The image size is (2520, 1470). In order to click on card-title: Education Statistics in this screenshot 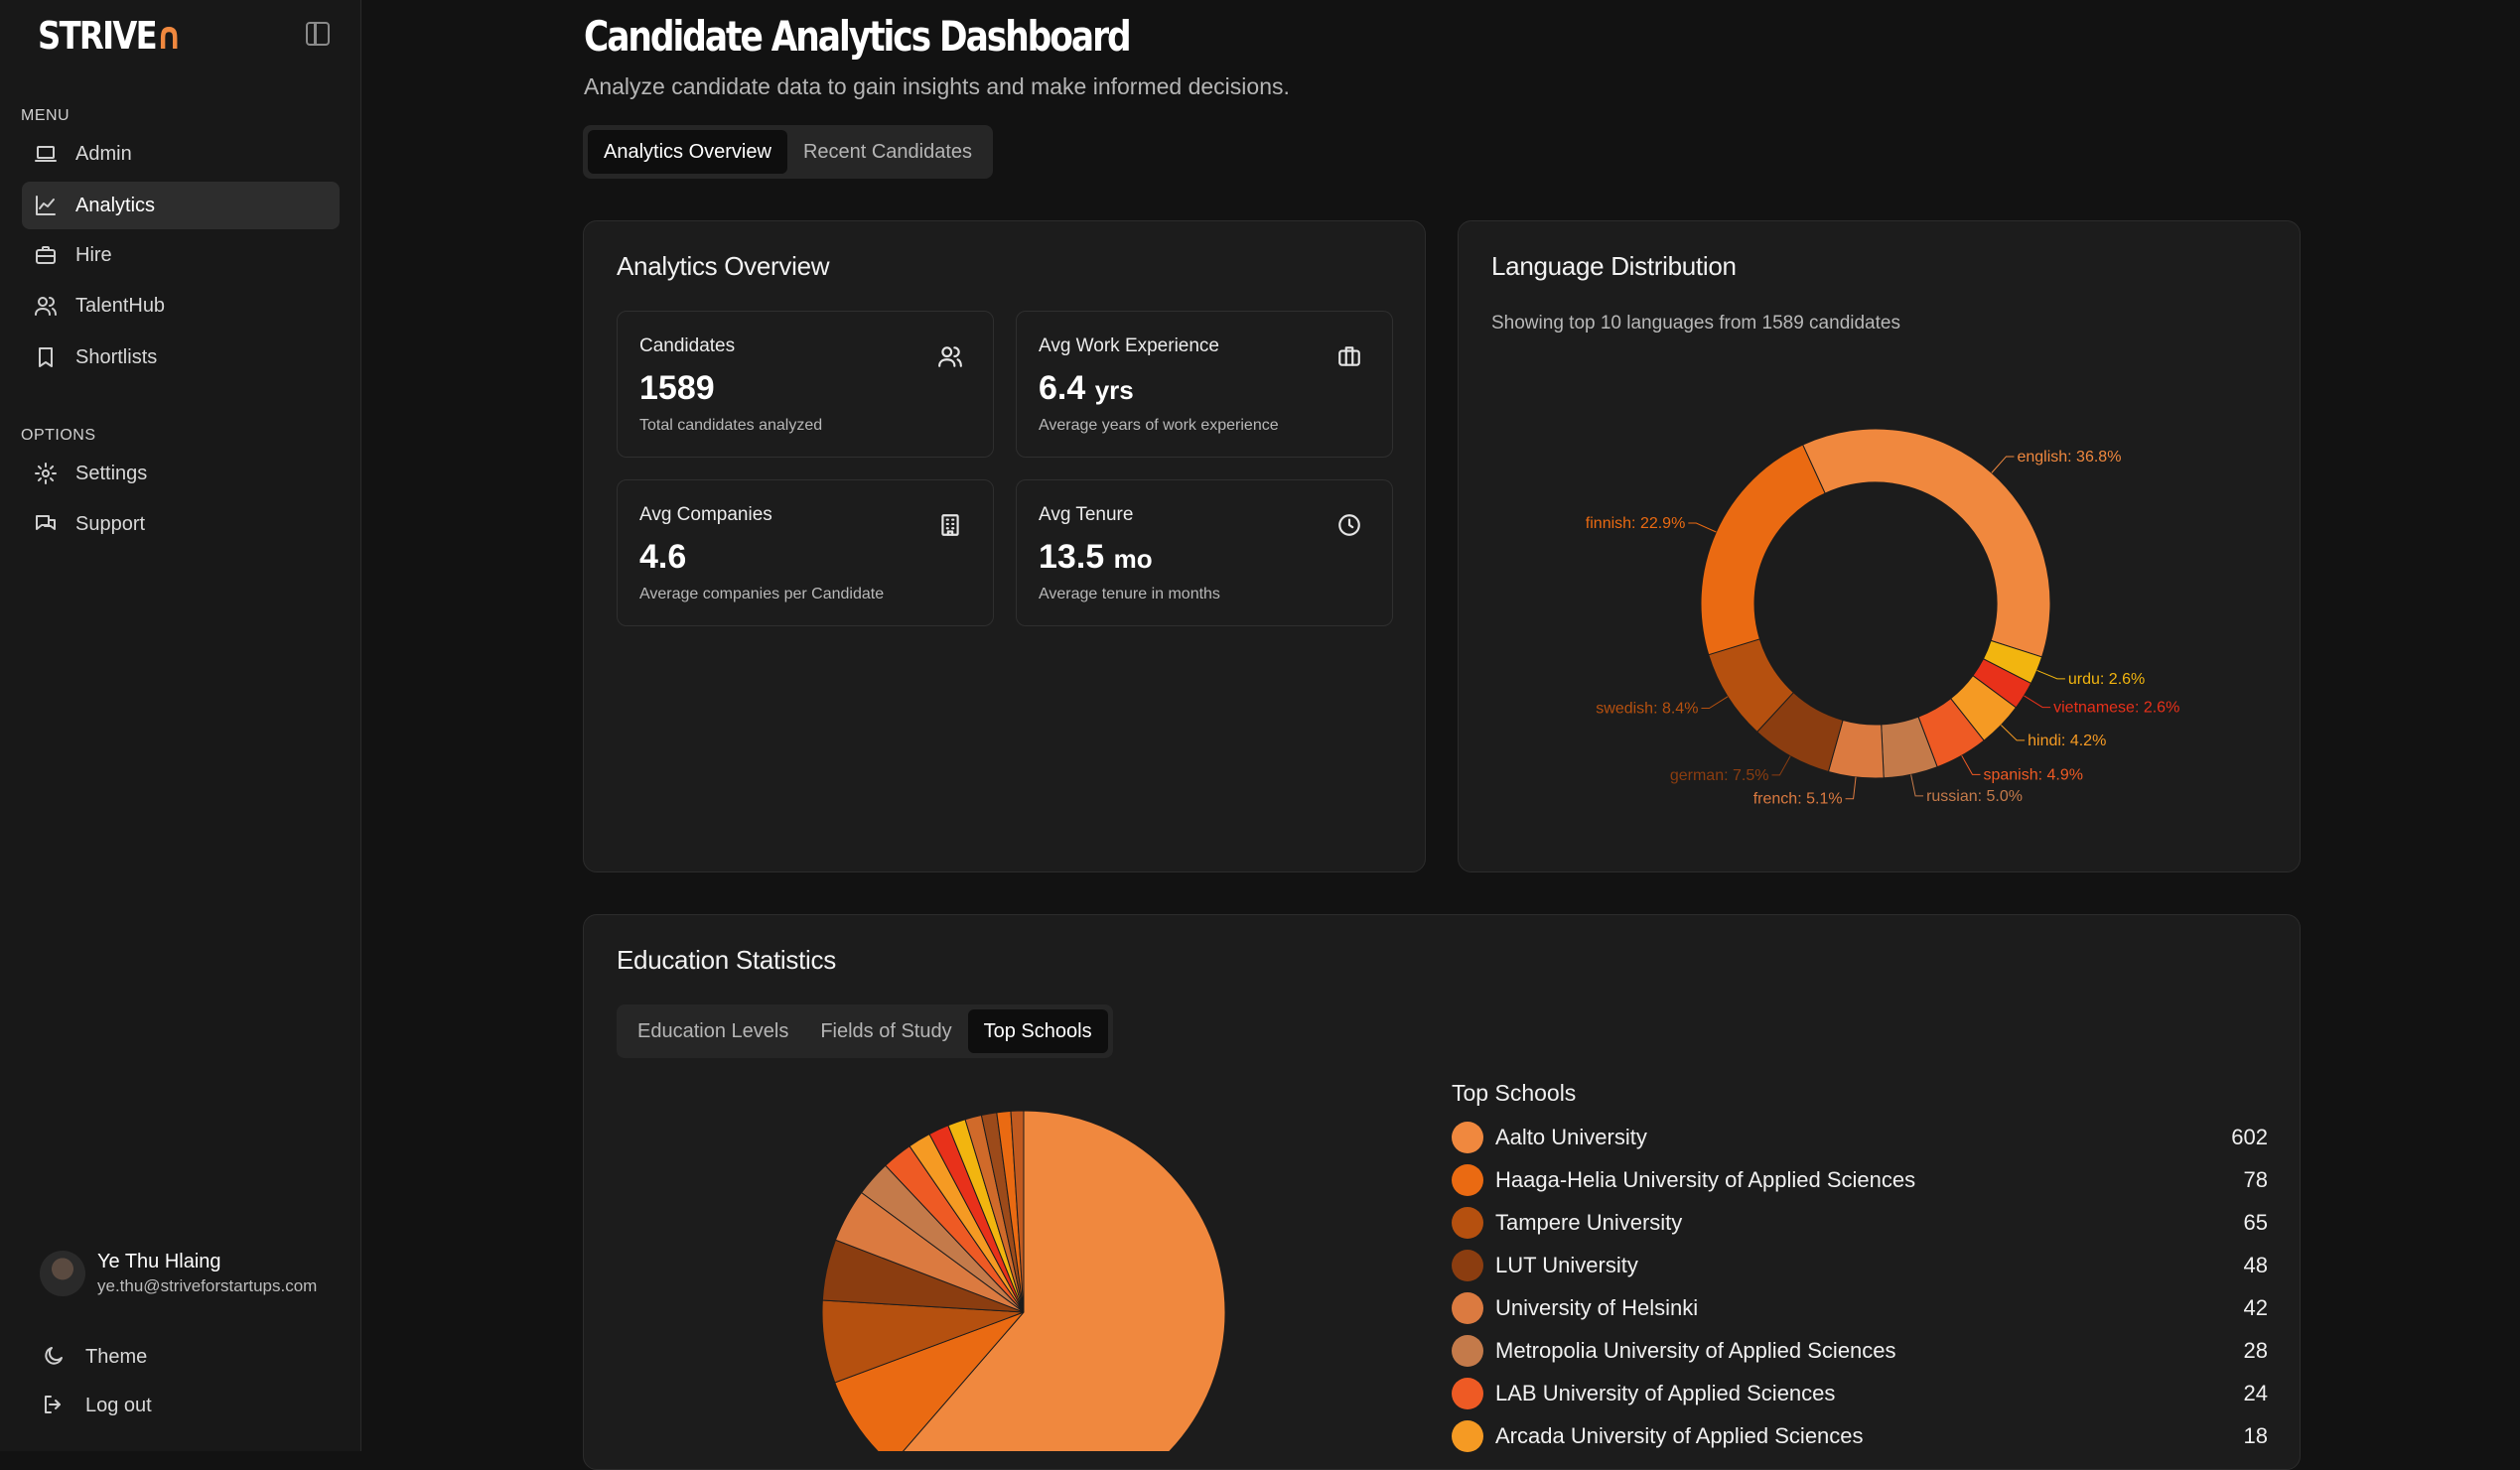, I will do `click(726, 960)`.